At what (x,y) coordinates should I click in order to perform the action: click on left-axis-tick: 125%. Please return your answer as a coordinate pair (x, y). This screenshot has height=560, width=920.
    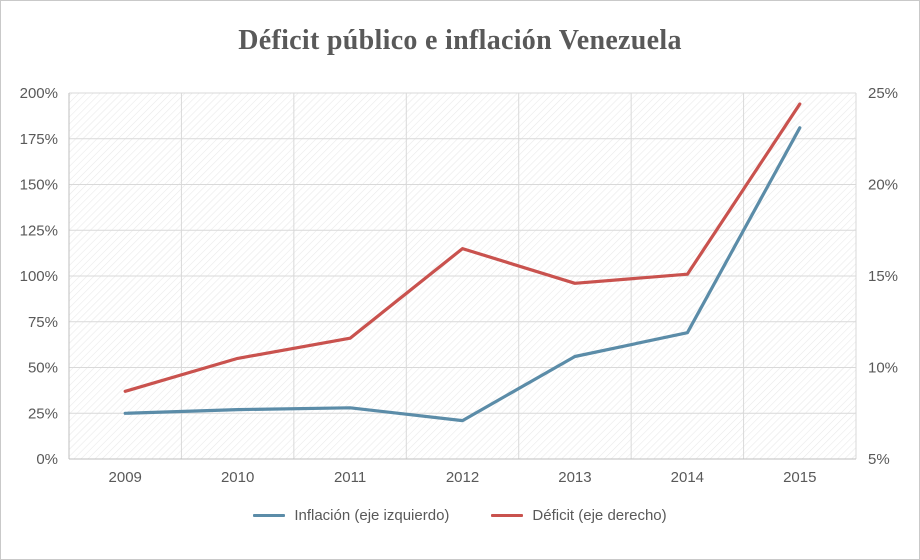
    Looking at the image, I should click on (39, 230).